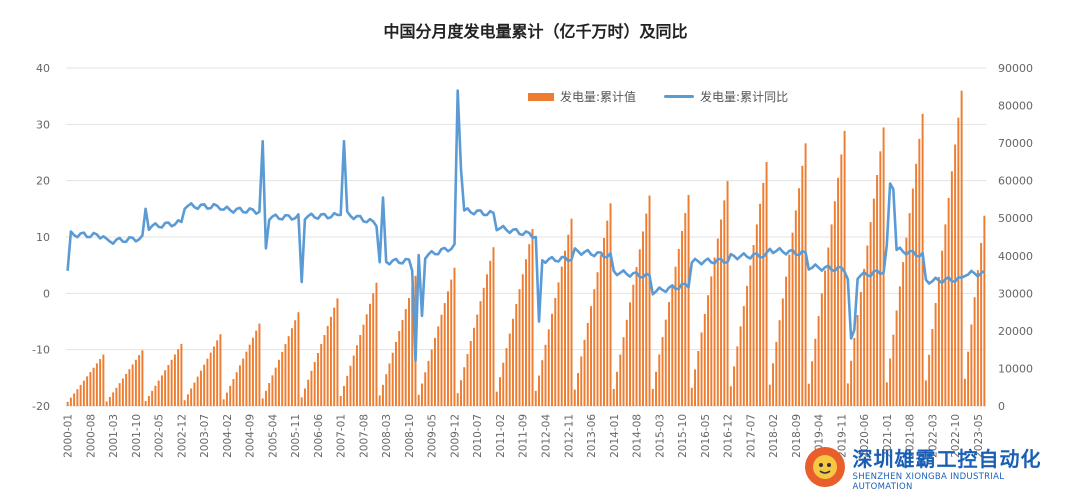 This screenshot has width=1071, height=495. I want to click on y-left-tick-label: 30, so click(43, 124).